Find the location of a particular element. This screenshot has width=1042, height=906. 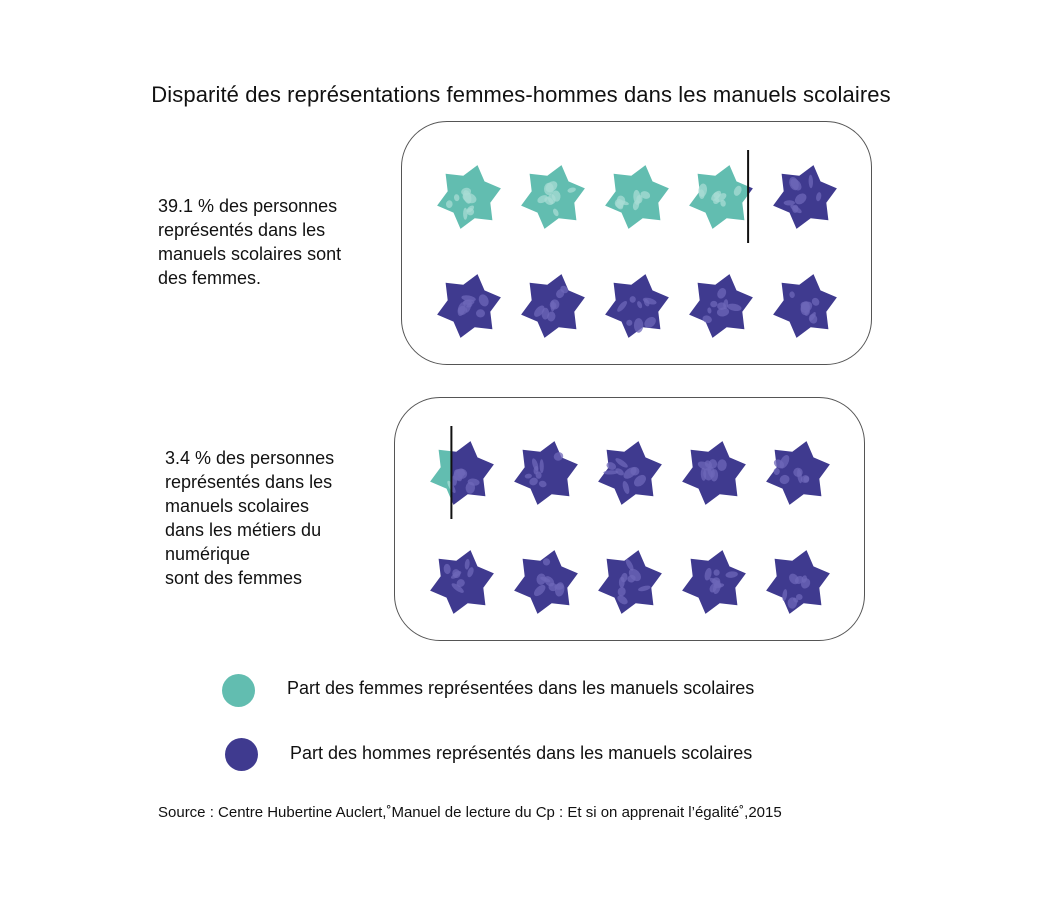

legend-swatch-women is located at coordinates (238, 690).